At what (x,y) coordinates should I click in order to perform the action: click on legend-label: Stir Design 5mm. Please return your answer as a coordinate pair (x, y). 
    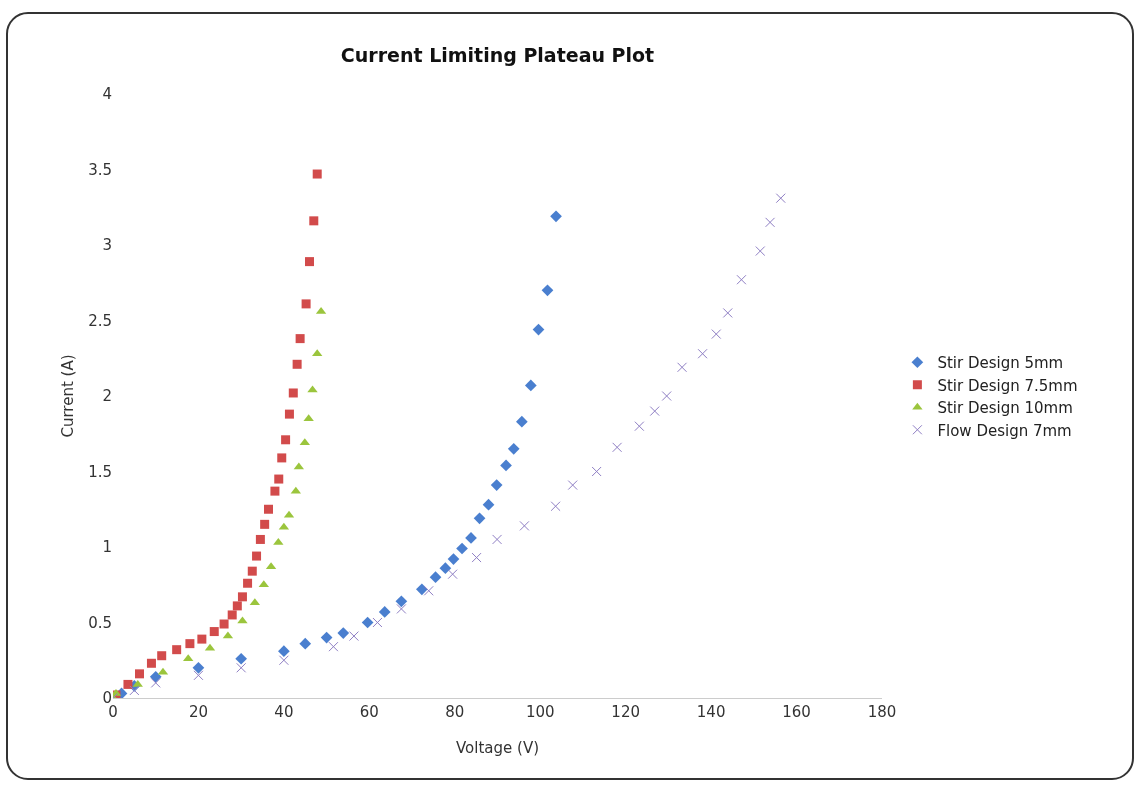
    Looking at the image, I should click on (1000, 363).